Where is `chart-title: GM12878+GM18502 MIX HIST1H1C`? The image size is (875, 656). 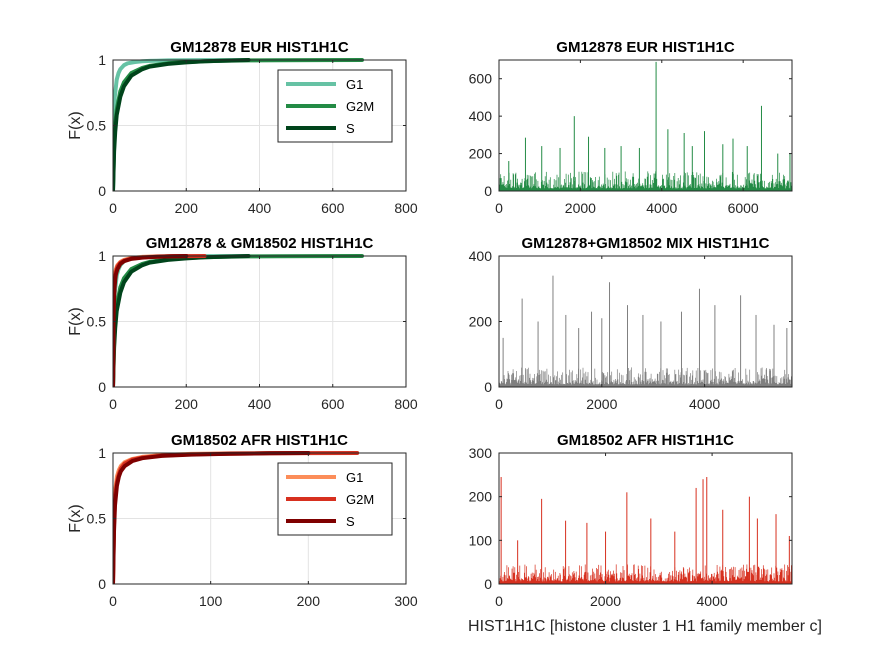 chart-title: GM12878+GM18502 MIX HIST1H1C is located at coordinates (645, 243).